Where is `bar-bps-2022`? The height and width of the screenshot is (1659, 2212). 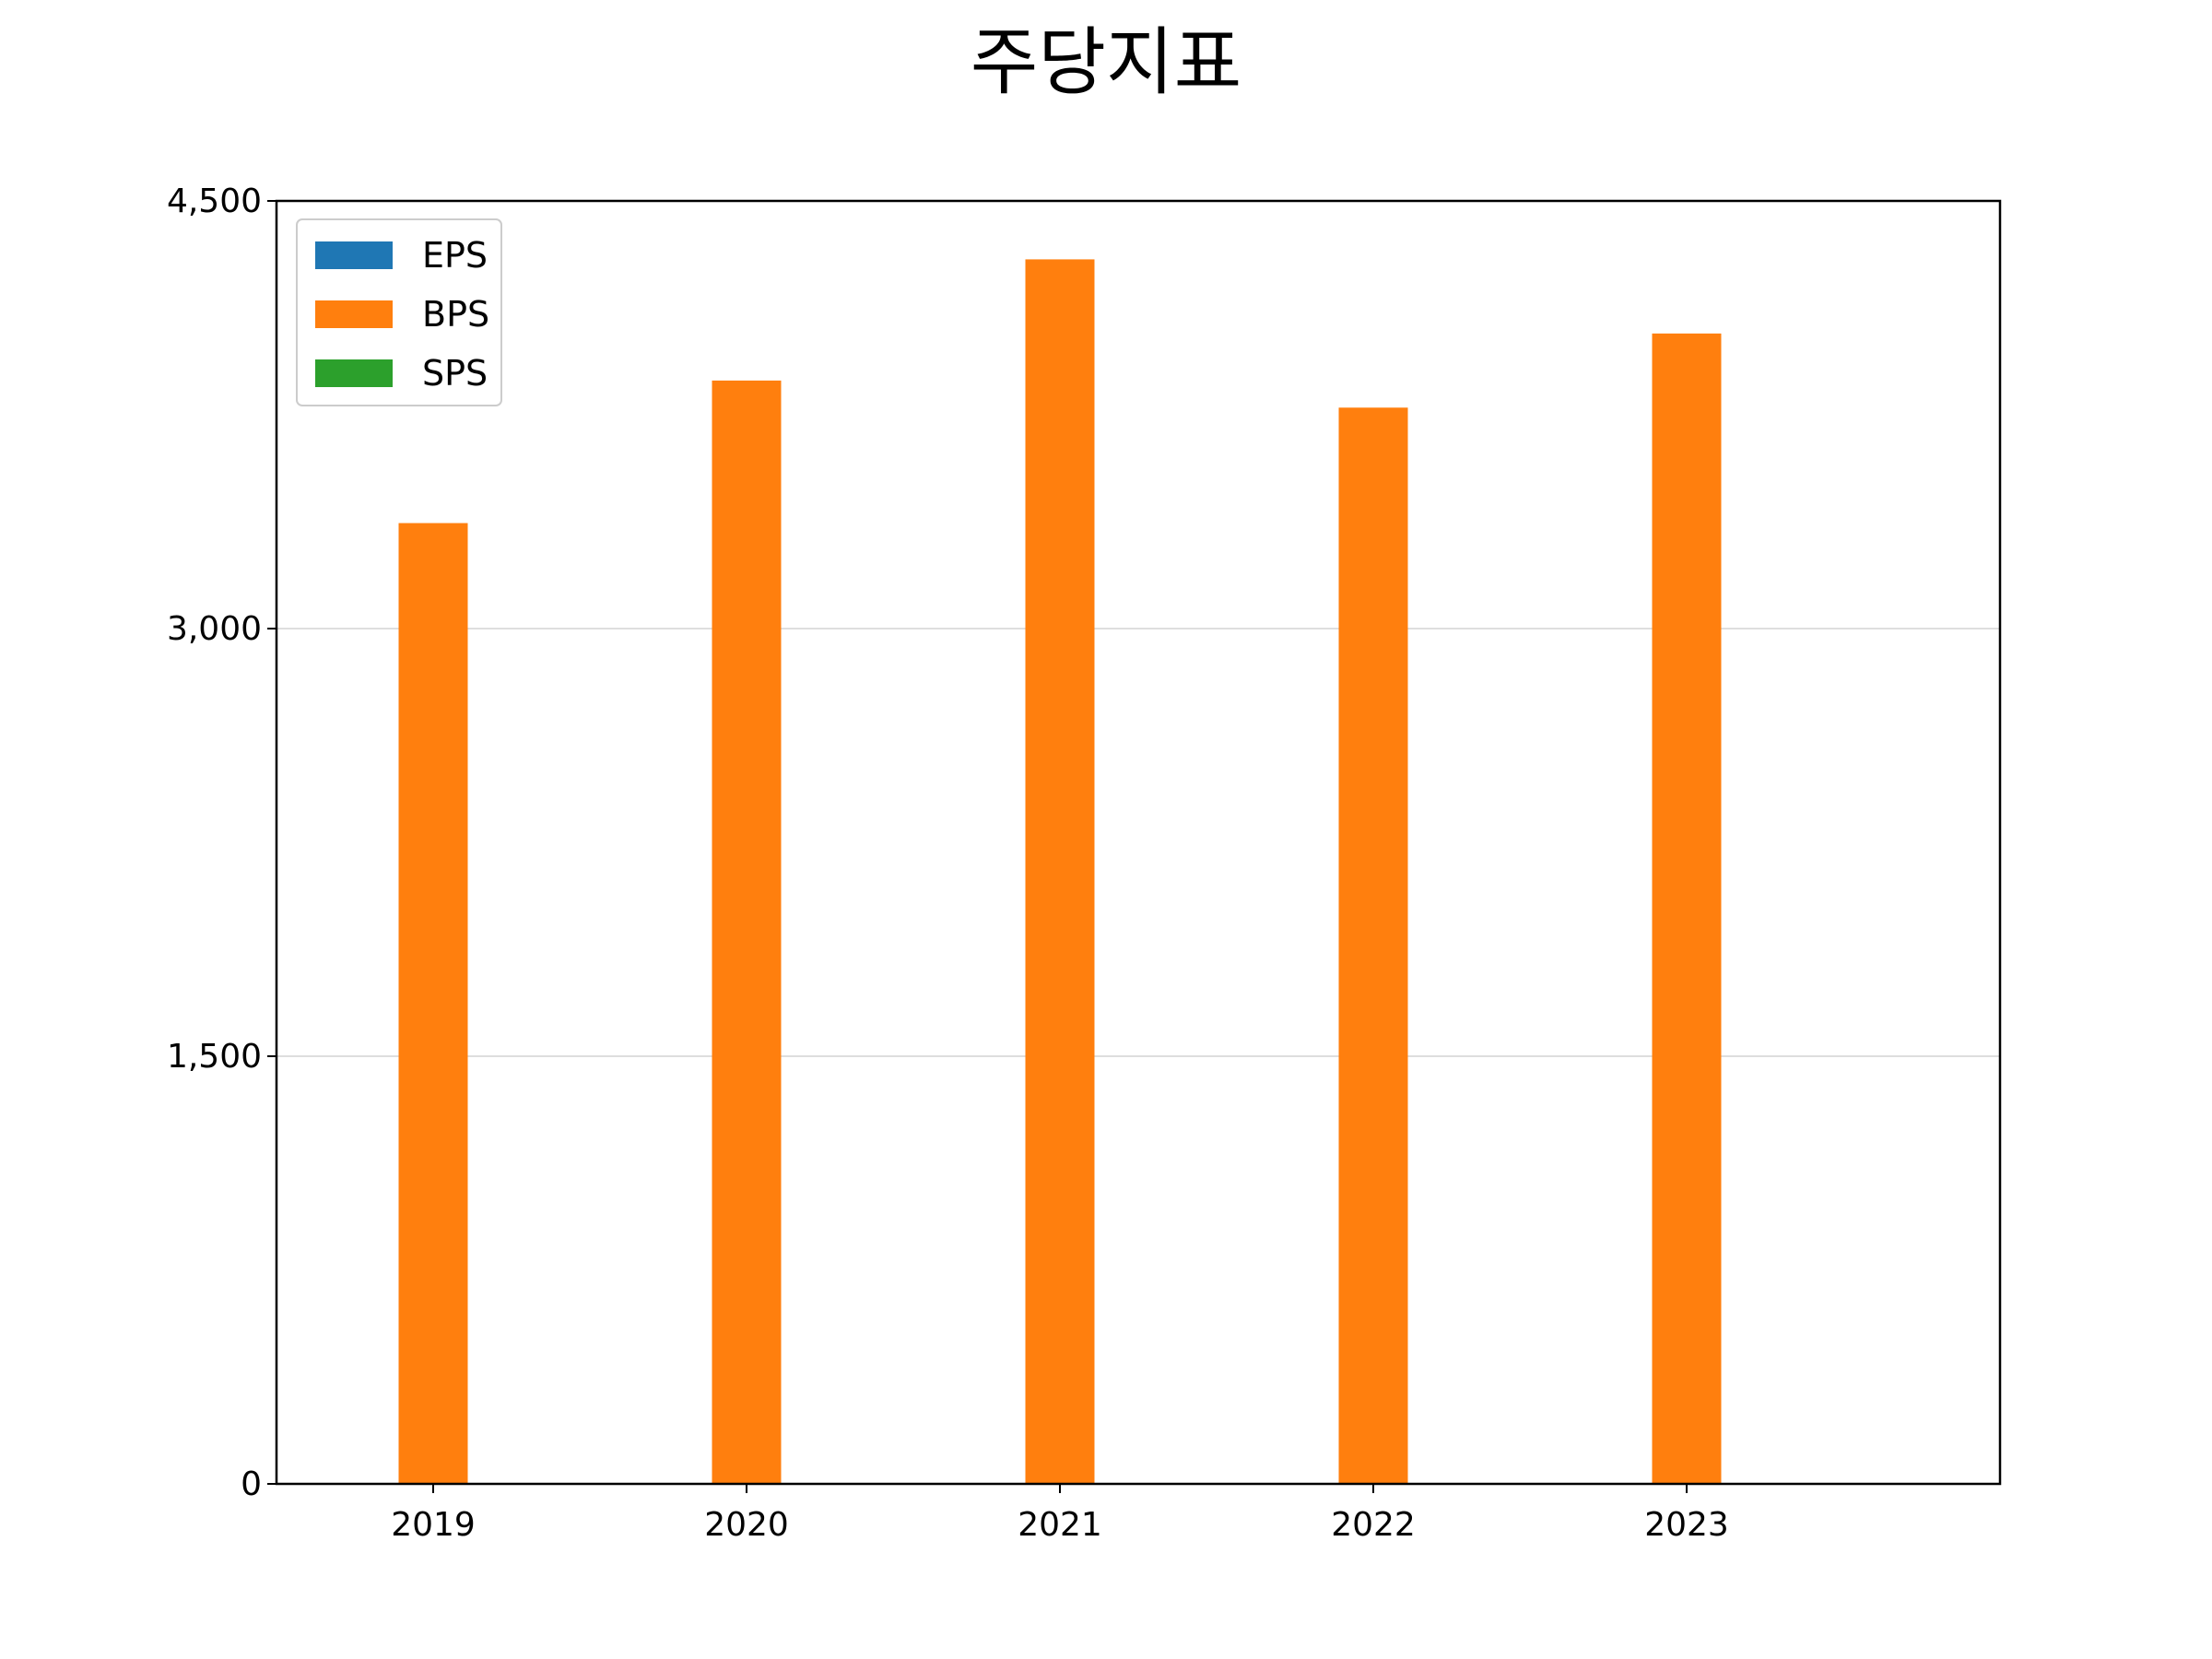
bar-bps-2022 is located at coordinates (1373, 946).